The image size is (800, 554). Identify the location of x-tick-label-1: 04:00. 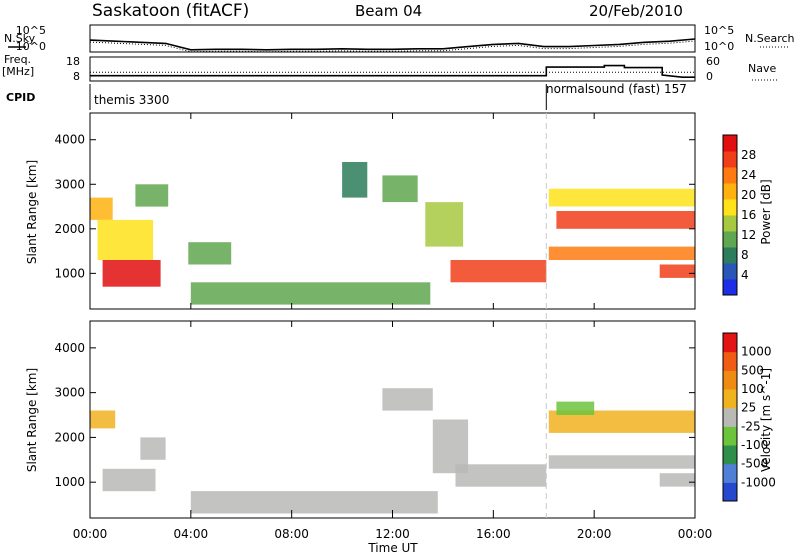
(191, 534).